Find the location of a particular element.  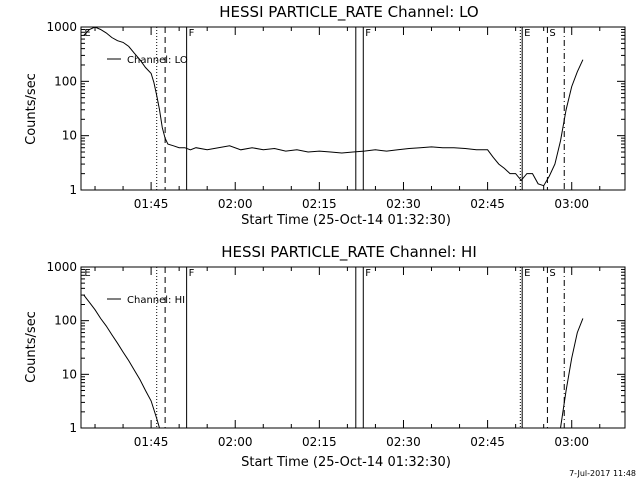

legend-label: Channel: HI is located at coordinates (156, 300).